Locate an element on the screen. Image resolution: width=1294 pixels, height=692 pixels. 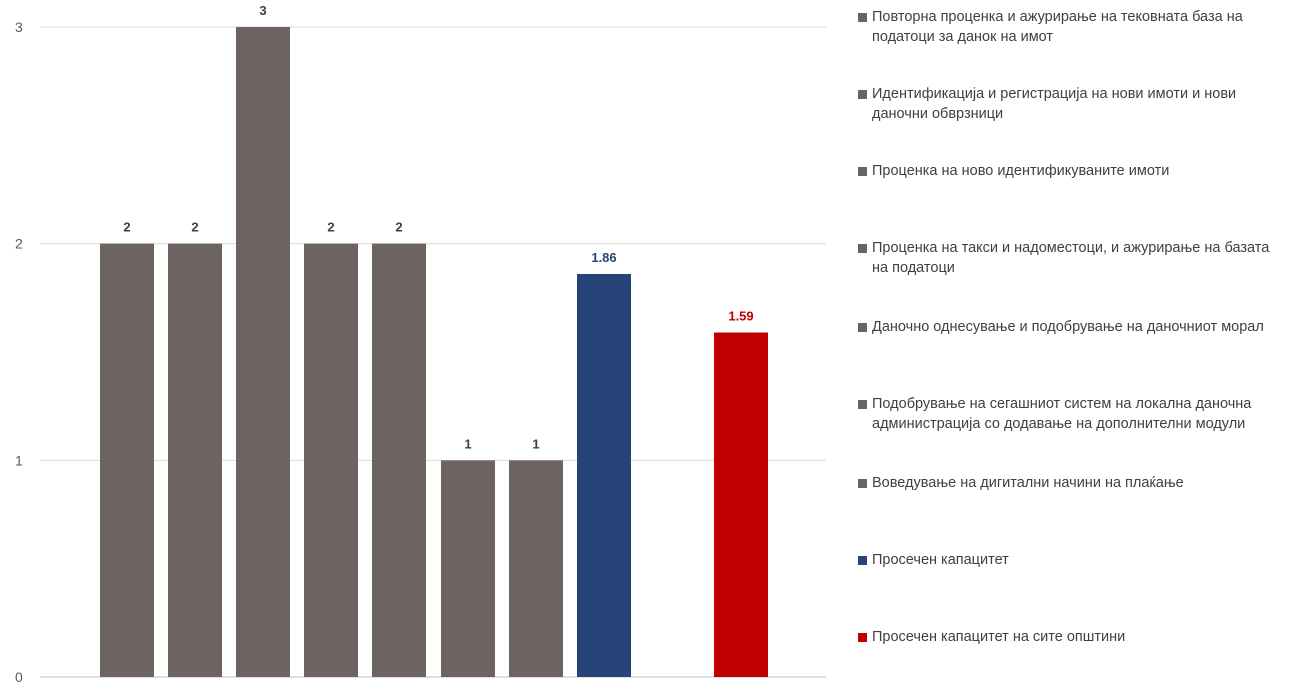
data-label-2: 2 is located at coordinates (194, 227).